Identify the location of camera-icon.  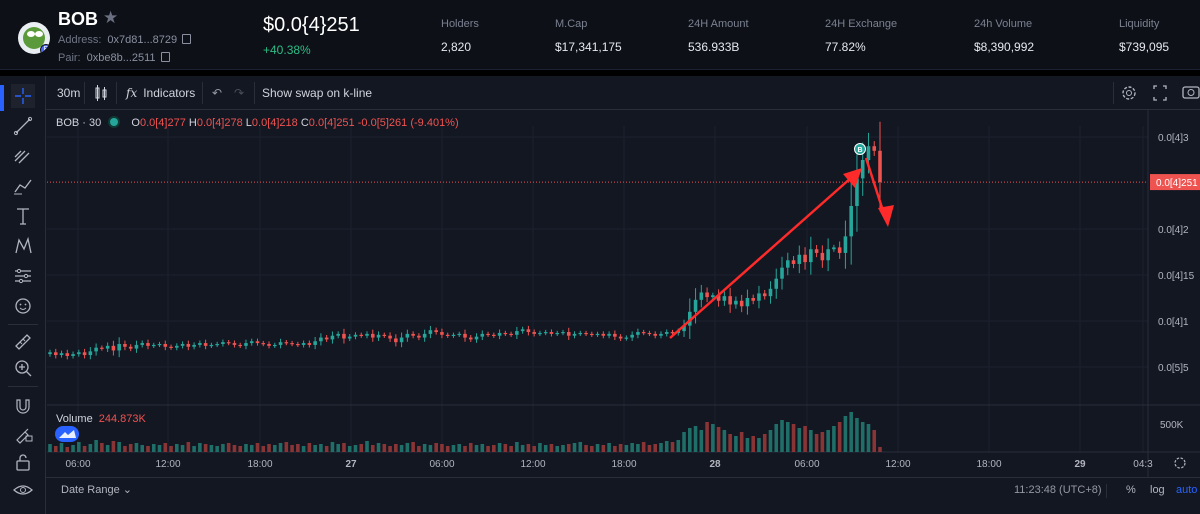
(1191, 93).